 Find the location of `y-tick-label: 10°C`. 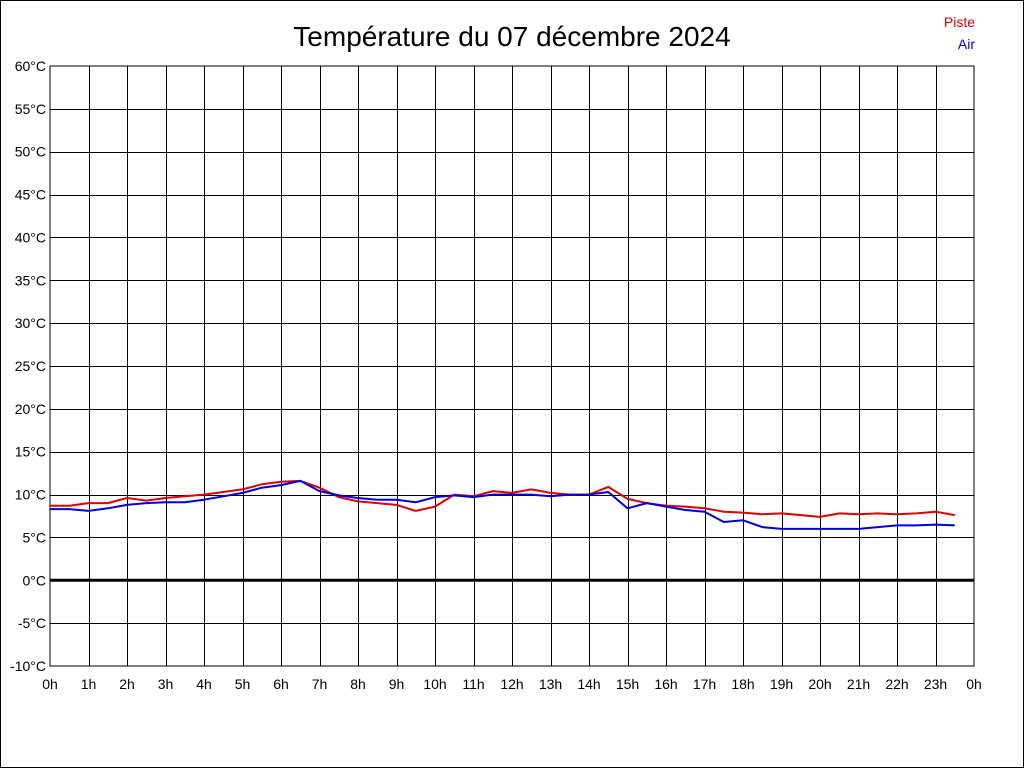

y-tick-label: 10°C is located at coordinates (30, 495).